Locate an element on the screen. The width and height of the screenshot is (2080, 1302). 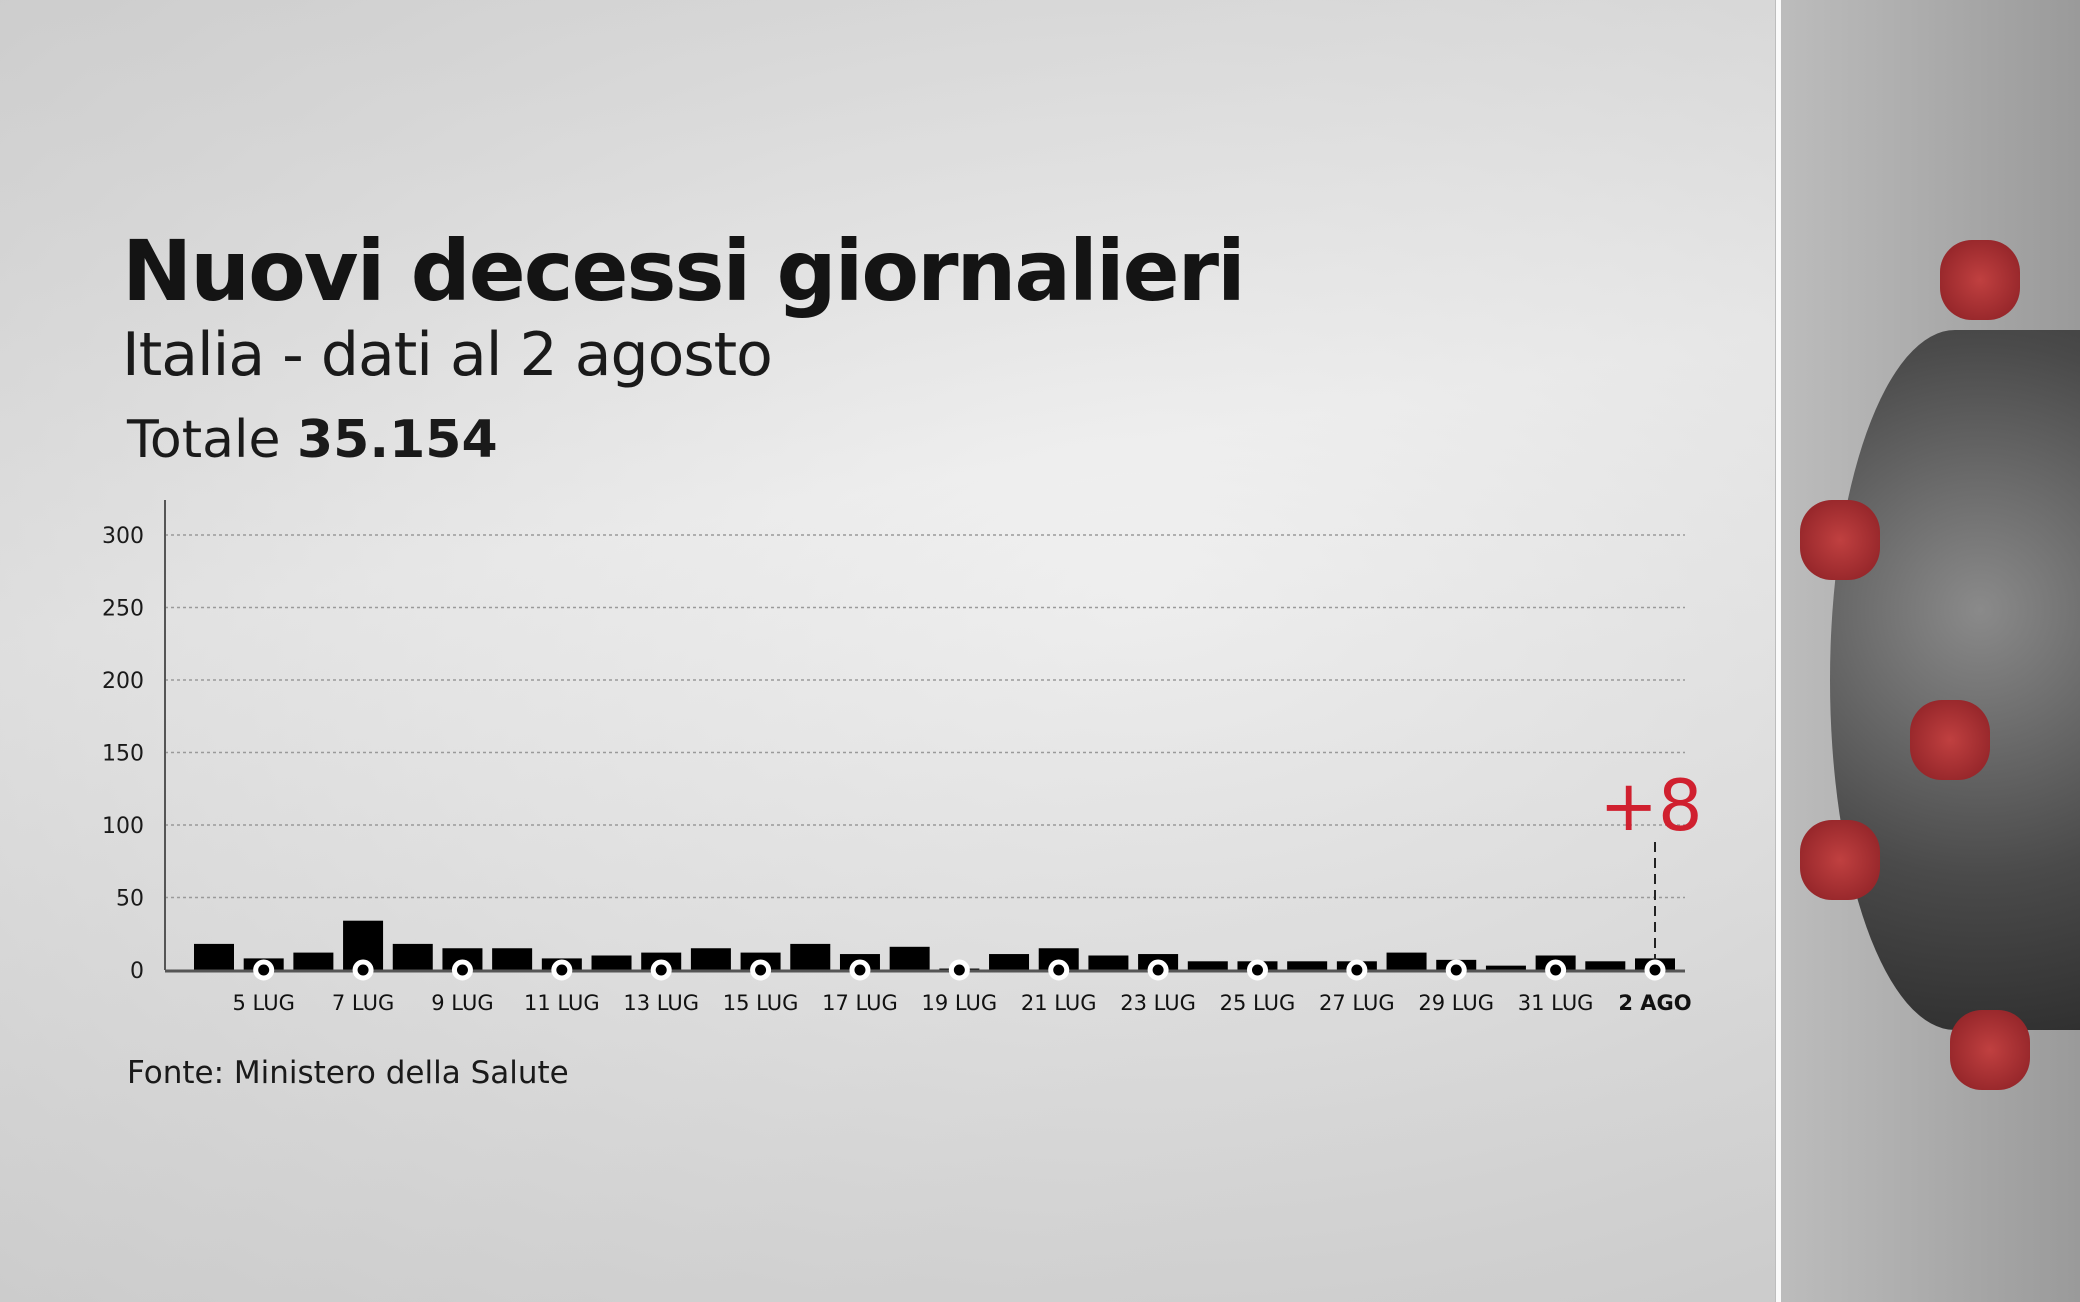
y-tick-label: 200 is located at coordinates (123, 681).